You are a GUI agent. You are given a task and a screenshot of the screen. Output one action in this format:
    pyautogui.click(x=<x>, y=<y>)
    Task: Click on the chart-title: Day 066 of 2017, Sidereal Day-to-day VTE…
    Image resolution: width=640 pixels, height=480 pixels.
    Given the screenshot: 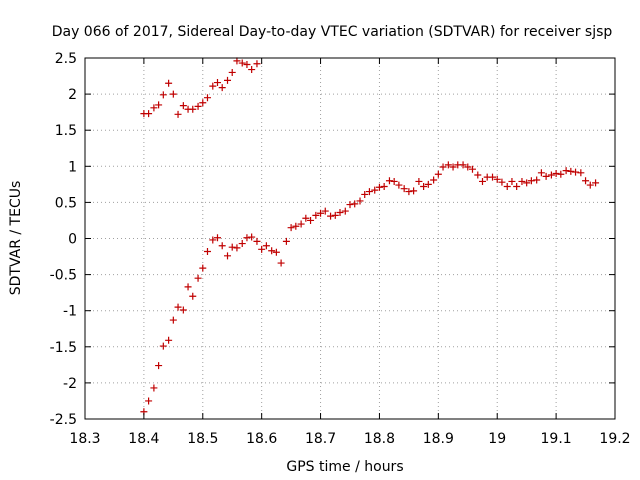 What is the action you would take?
    pyautogui.click(x=332, y=32)
    